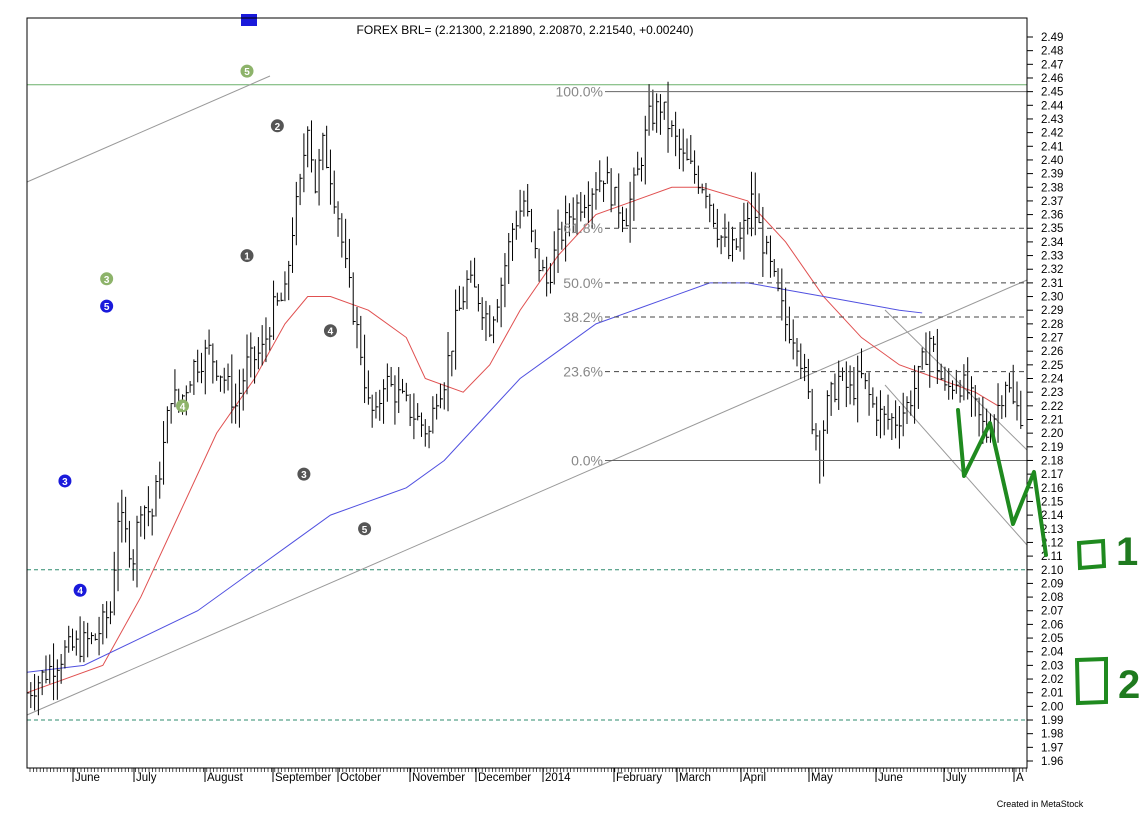  What do you see at coordinates (639, 778) in the screenshot?
I see `x-tick-label: February` at bounding box center [639, 778].